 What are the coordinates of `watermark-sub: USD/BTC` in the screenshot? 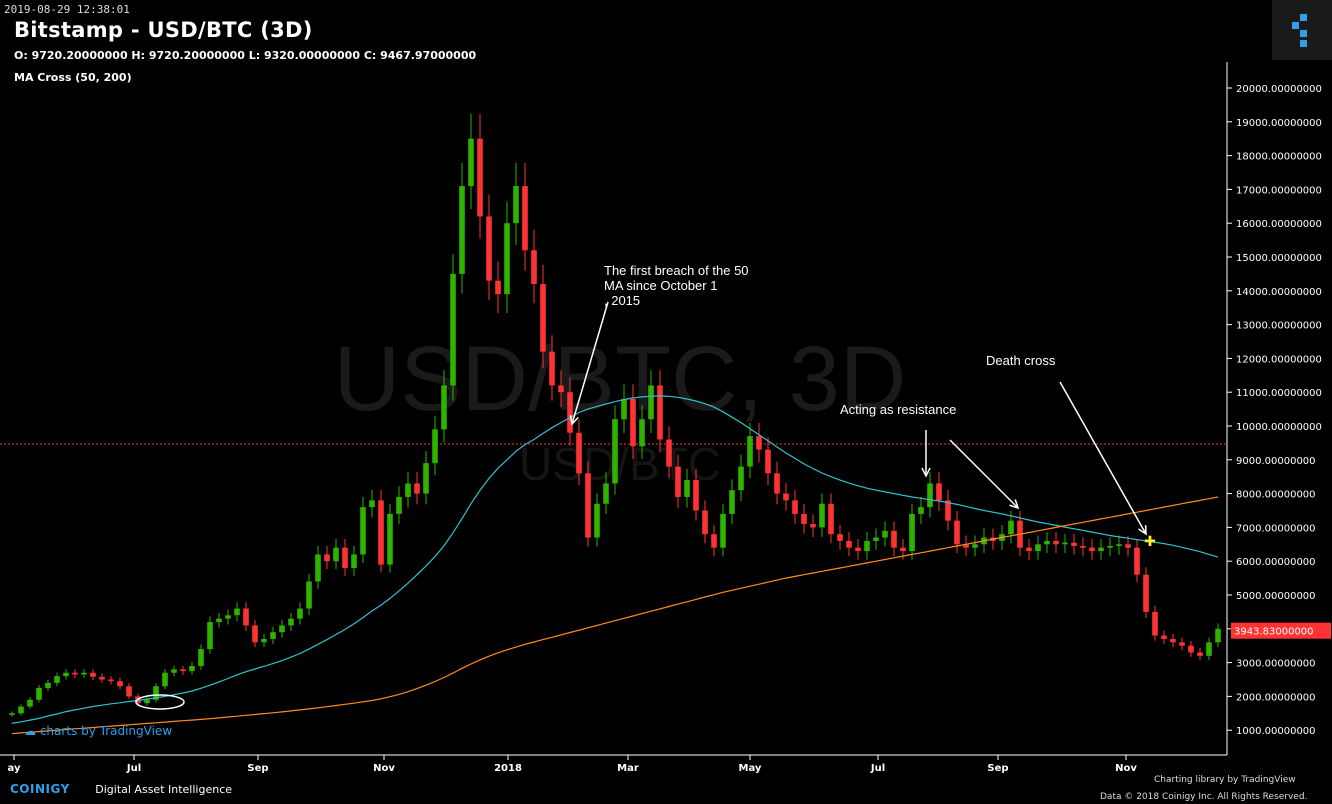 It's located at (620, 464).